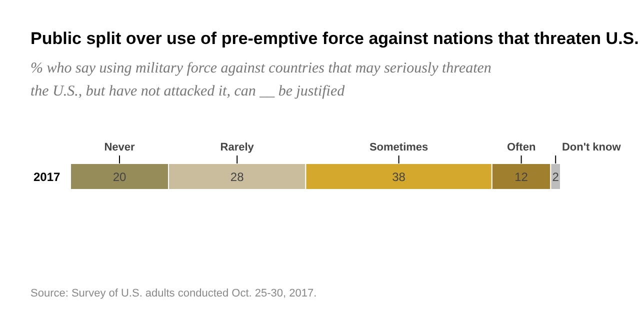 The width and height of the screenshot is (640, 320). Describe the element at coordinates (592, 148) in the screenshot. I see `series-label: Don't know` at that location.